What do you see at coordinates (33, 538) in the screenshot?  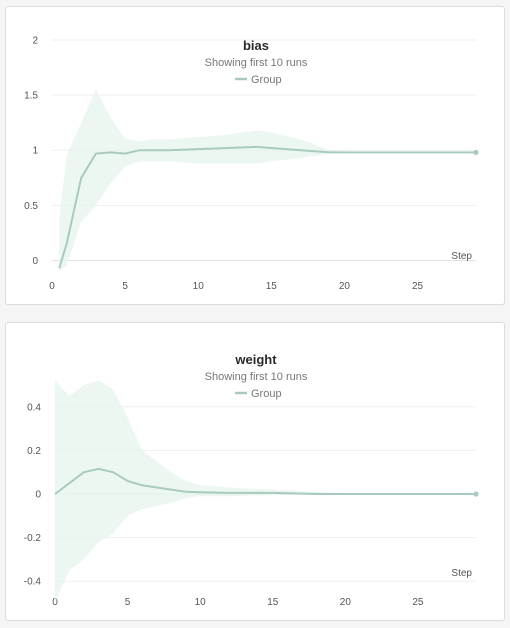 I see `y-tick-label: -0.2` at bounding box center [33, 538].